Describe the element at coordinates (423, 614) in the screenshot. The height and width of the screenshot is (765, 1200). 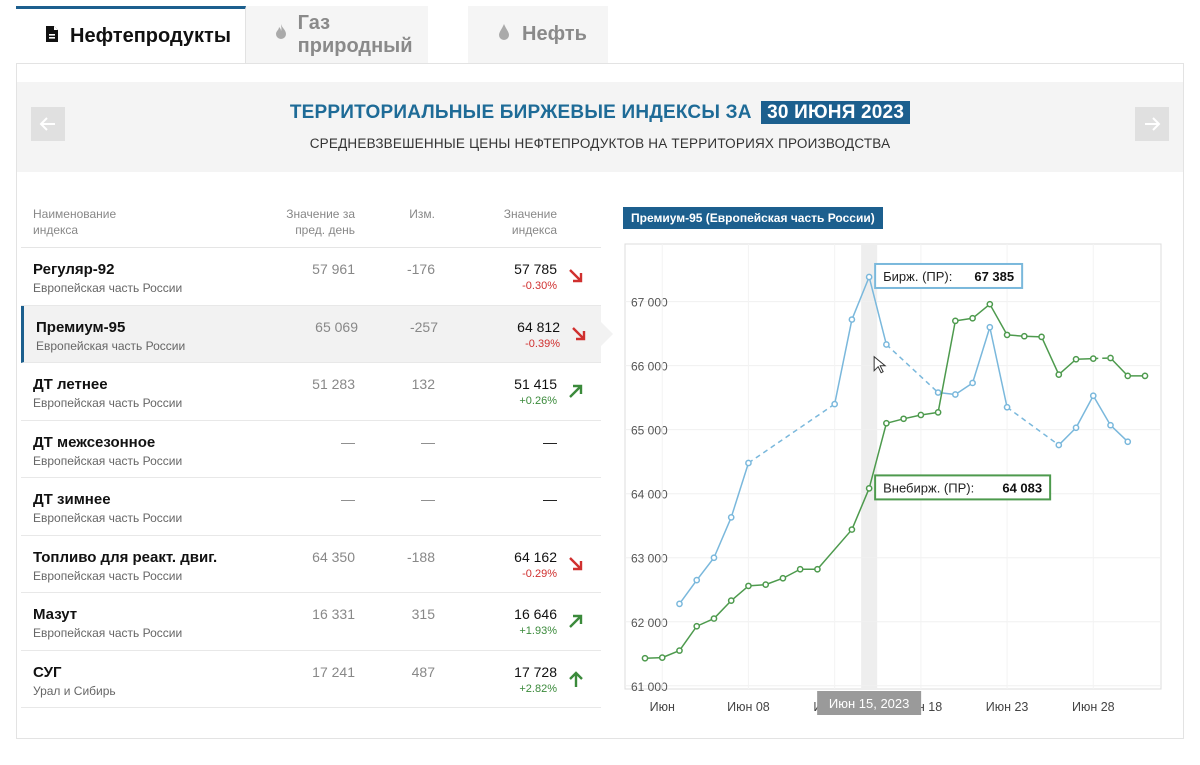
I see `change-value: 315` at that location.